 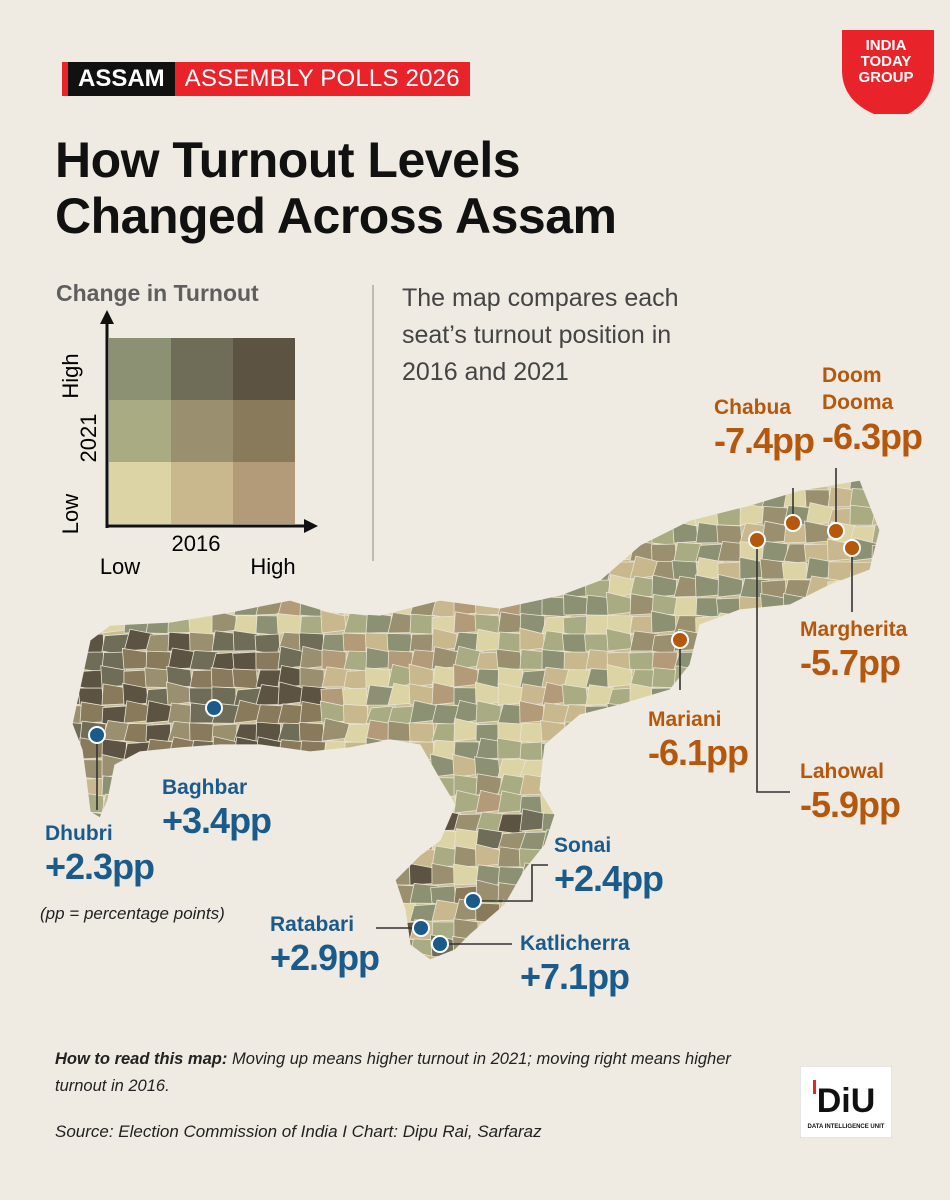 I want to click on bivariate-legend: High 2021 Low 2016 Low High, so click(x=188, y=444).